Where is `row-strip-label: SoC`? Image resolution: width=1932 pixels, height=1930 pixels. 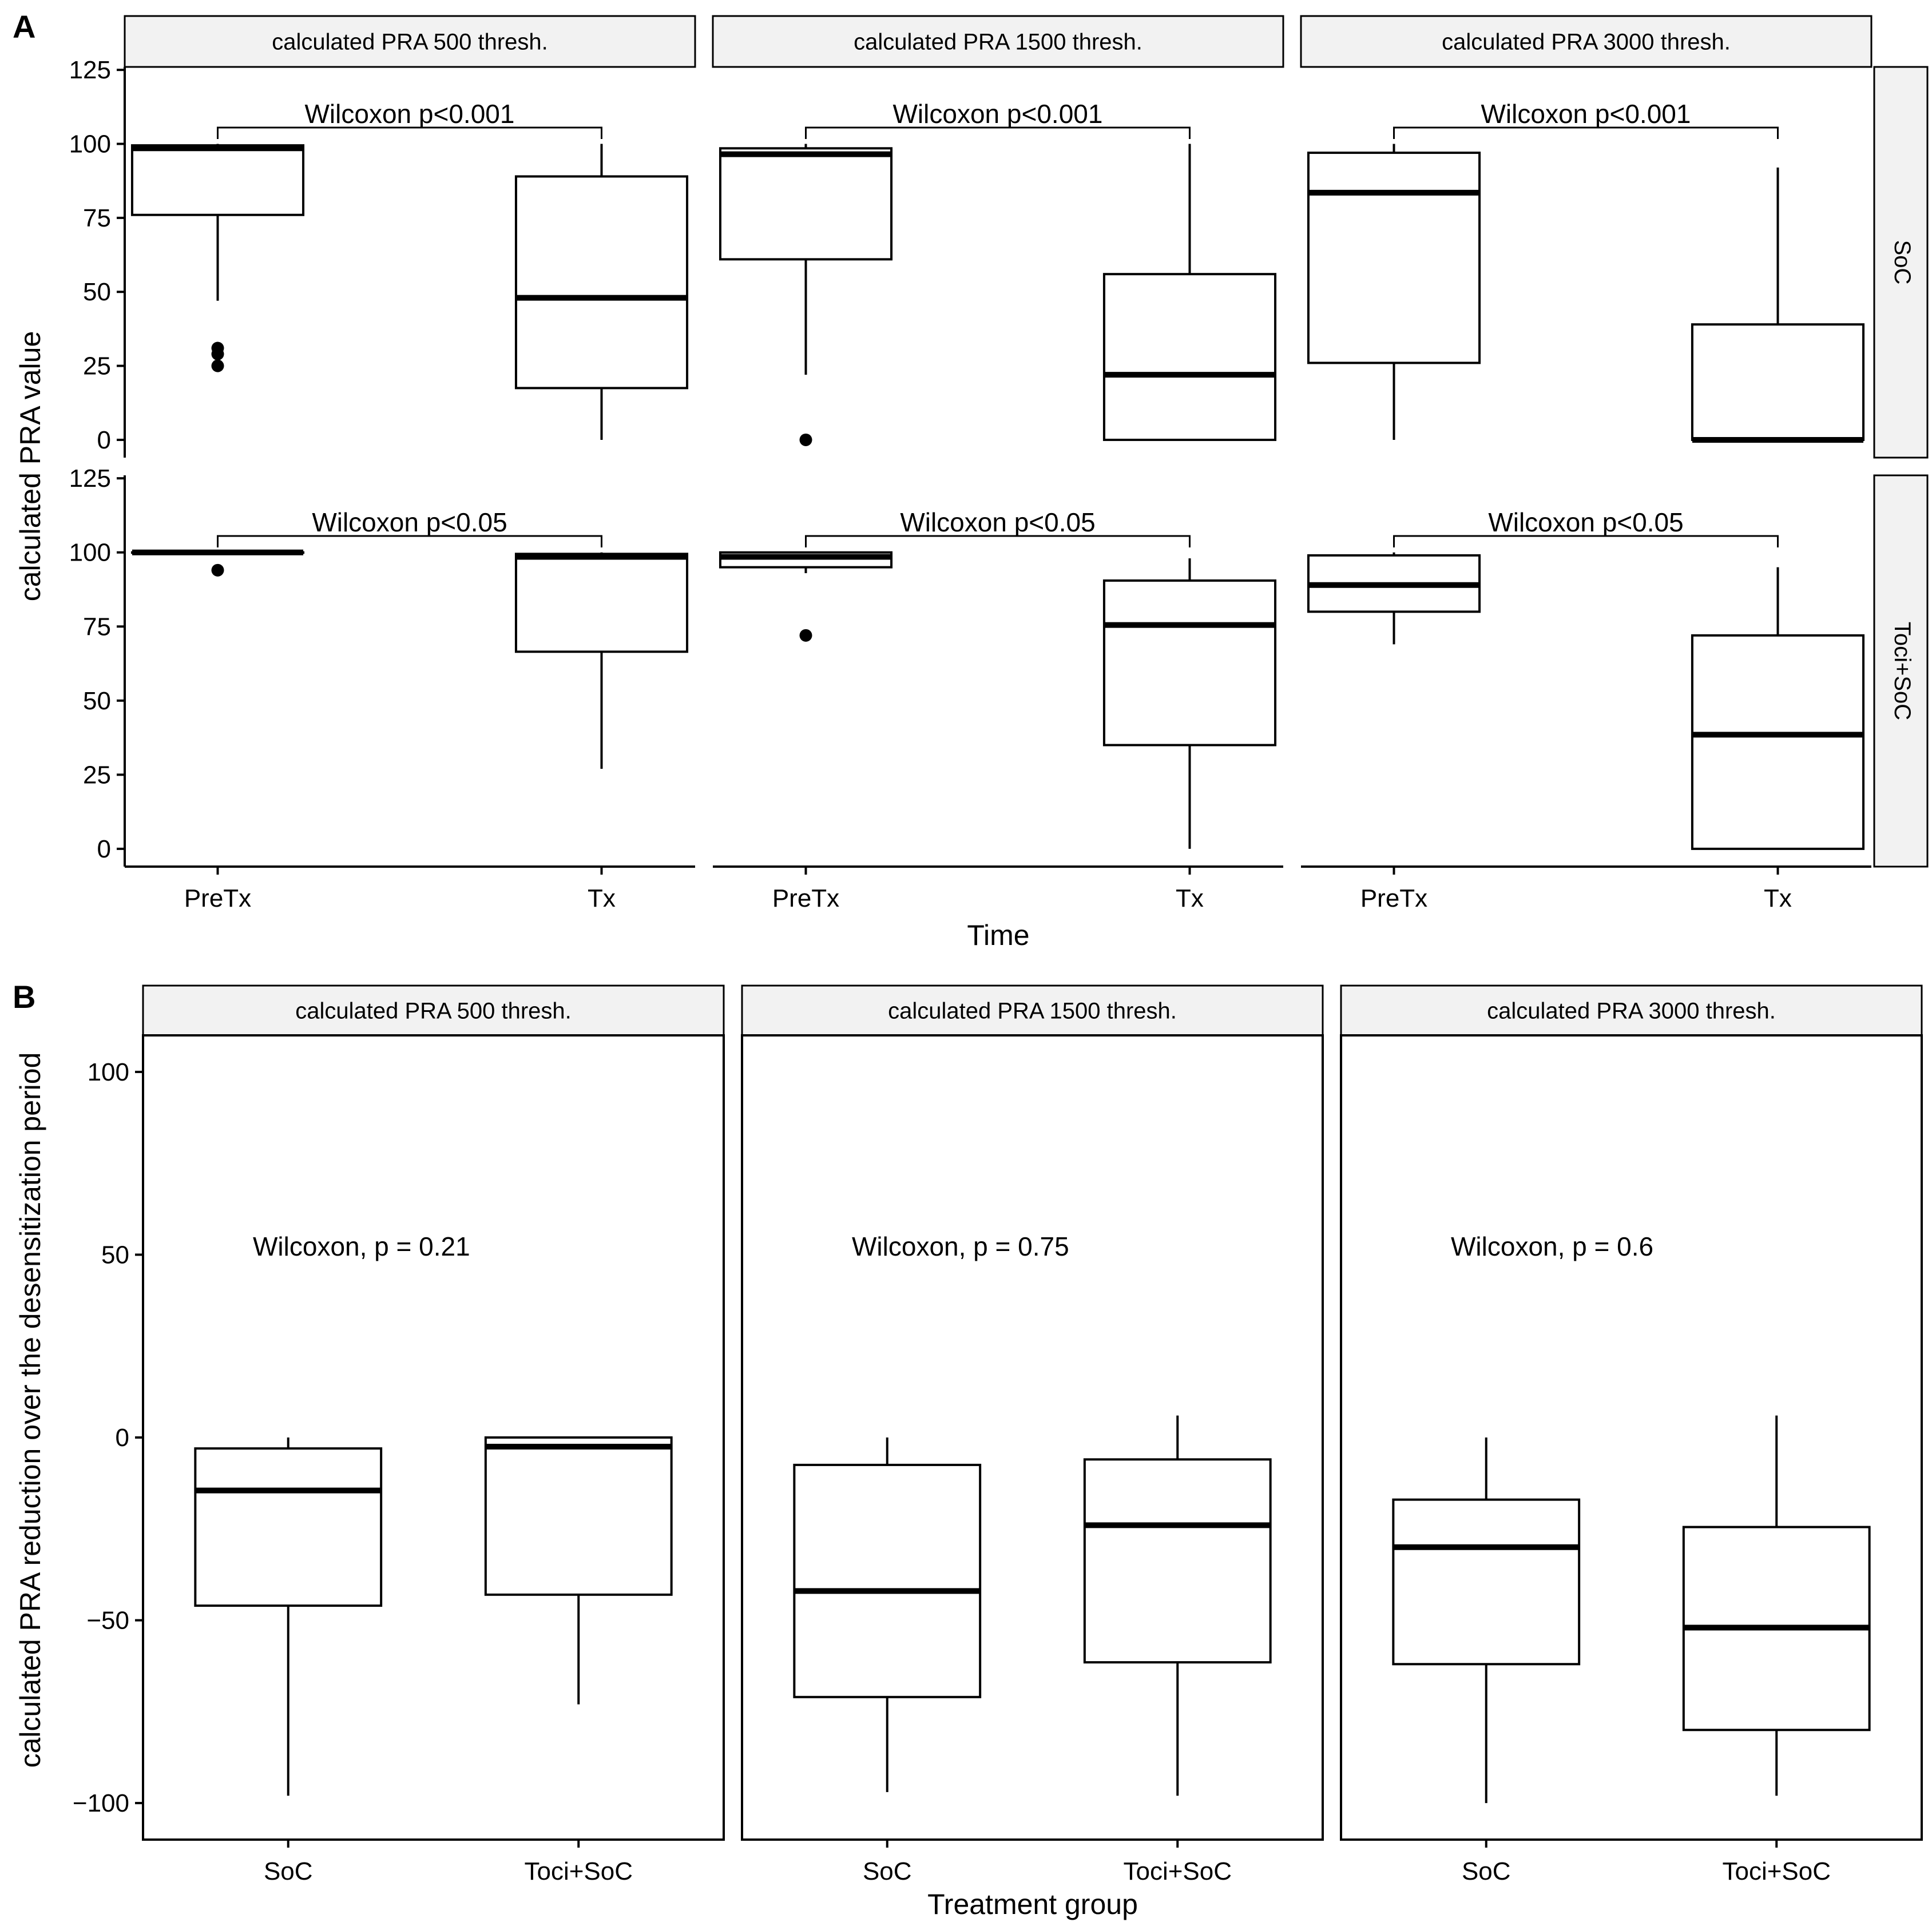 row-strip-label: SoC is located at coordinates (1902, 262).